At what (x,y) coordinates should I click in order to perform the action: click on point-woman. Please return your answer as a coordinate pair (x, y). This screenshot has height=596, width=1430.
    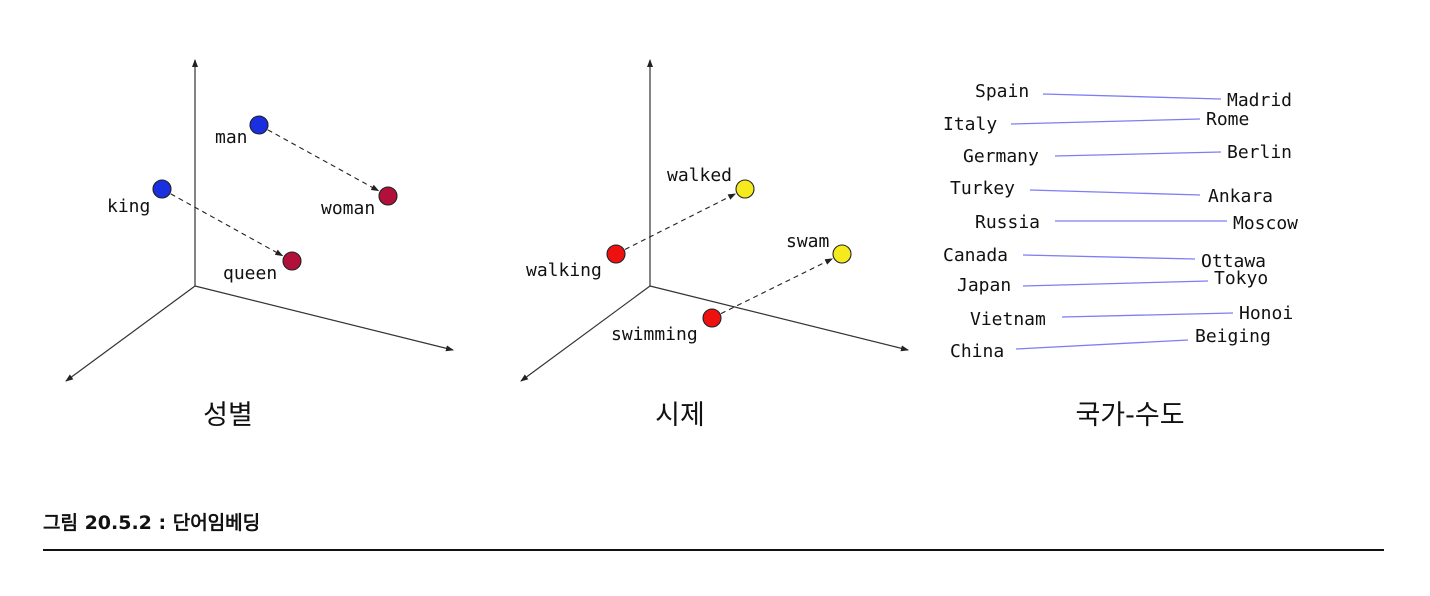
    Looking at the image, I should click on (388, 196).